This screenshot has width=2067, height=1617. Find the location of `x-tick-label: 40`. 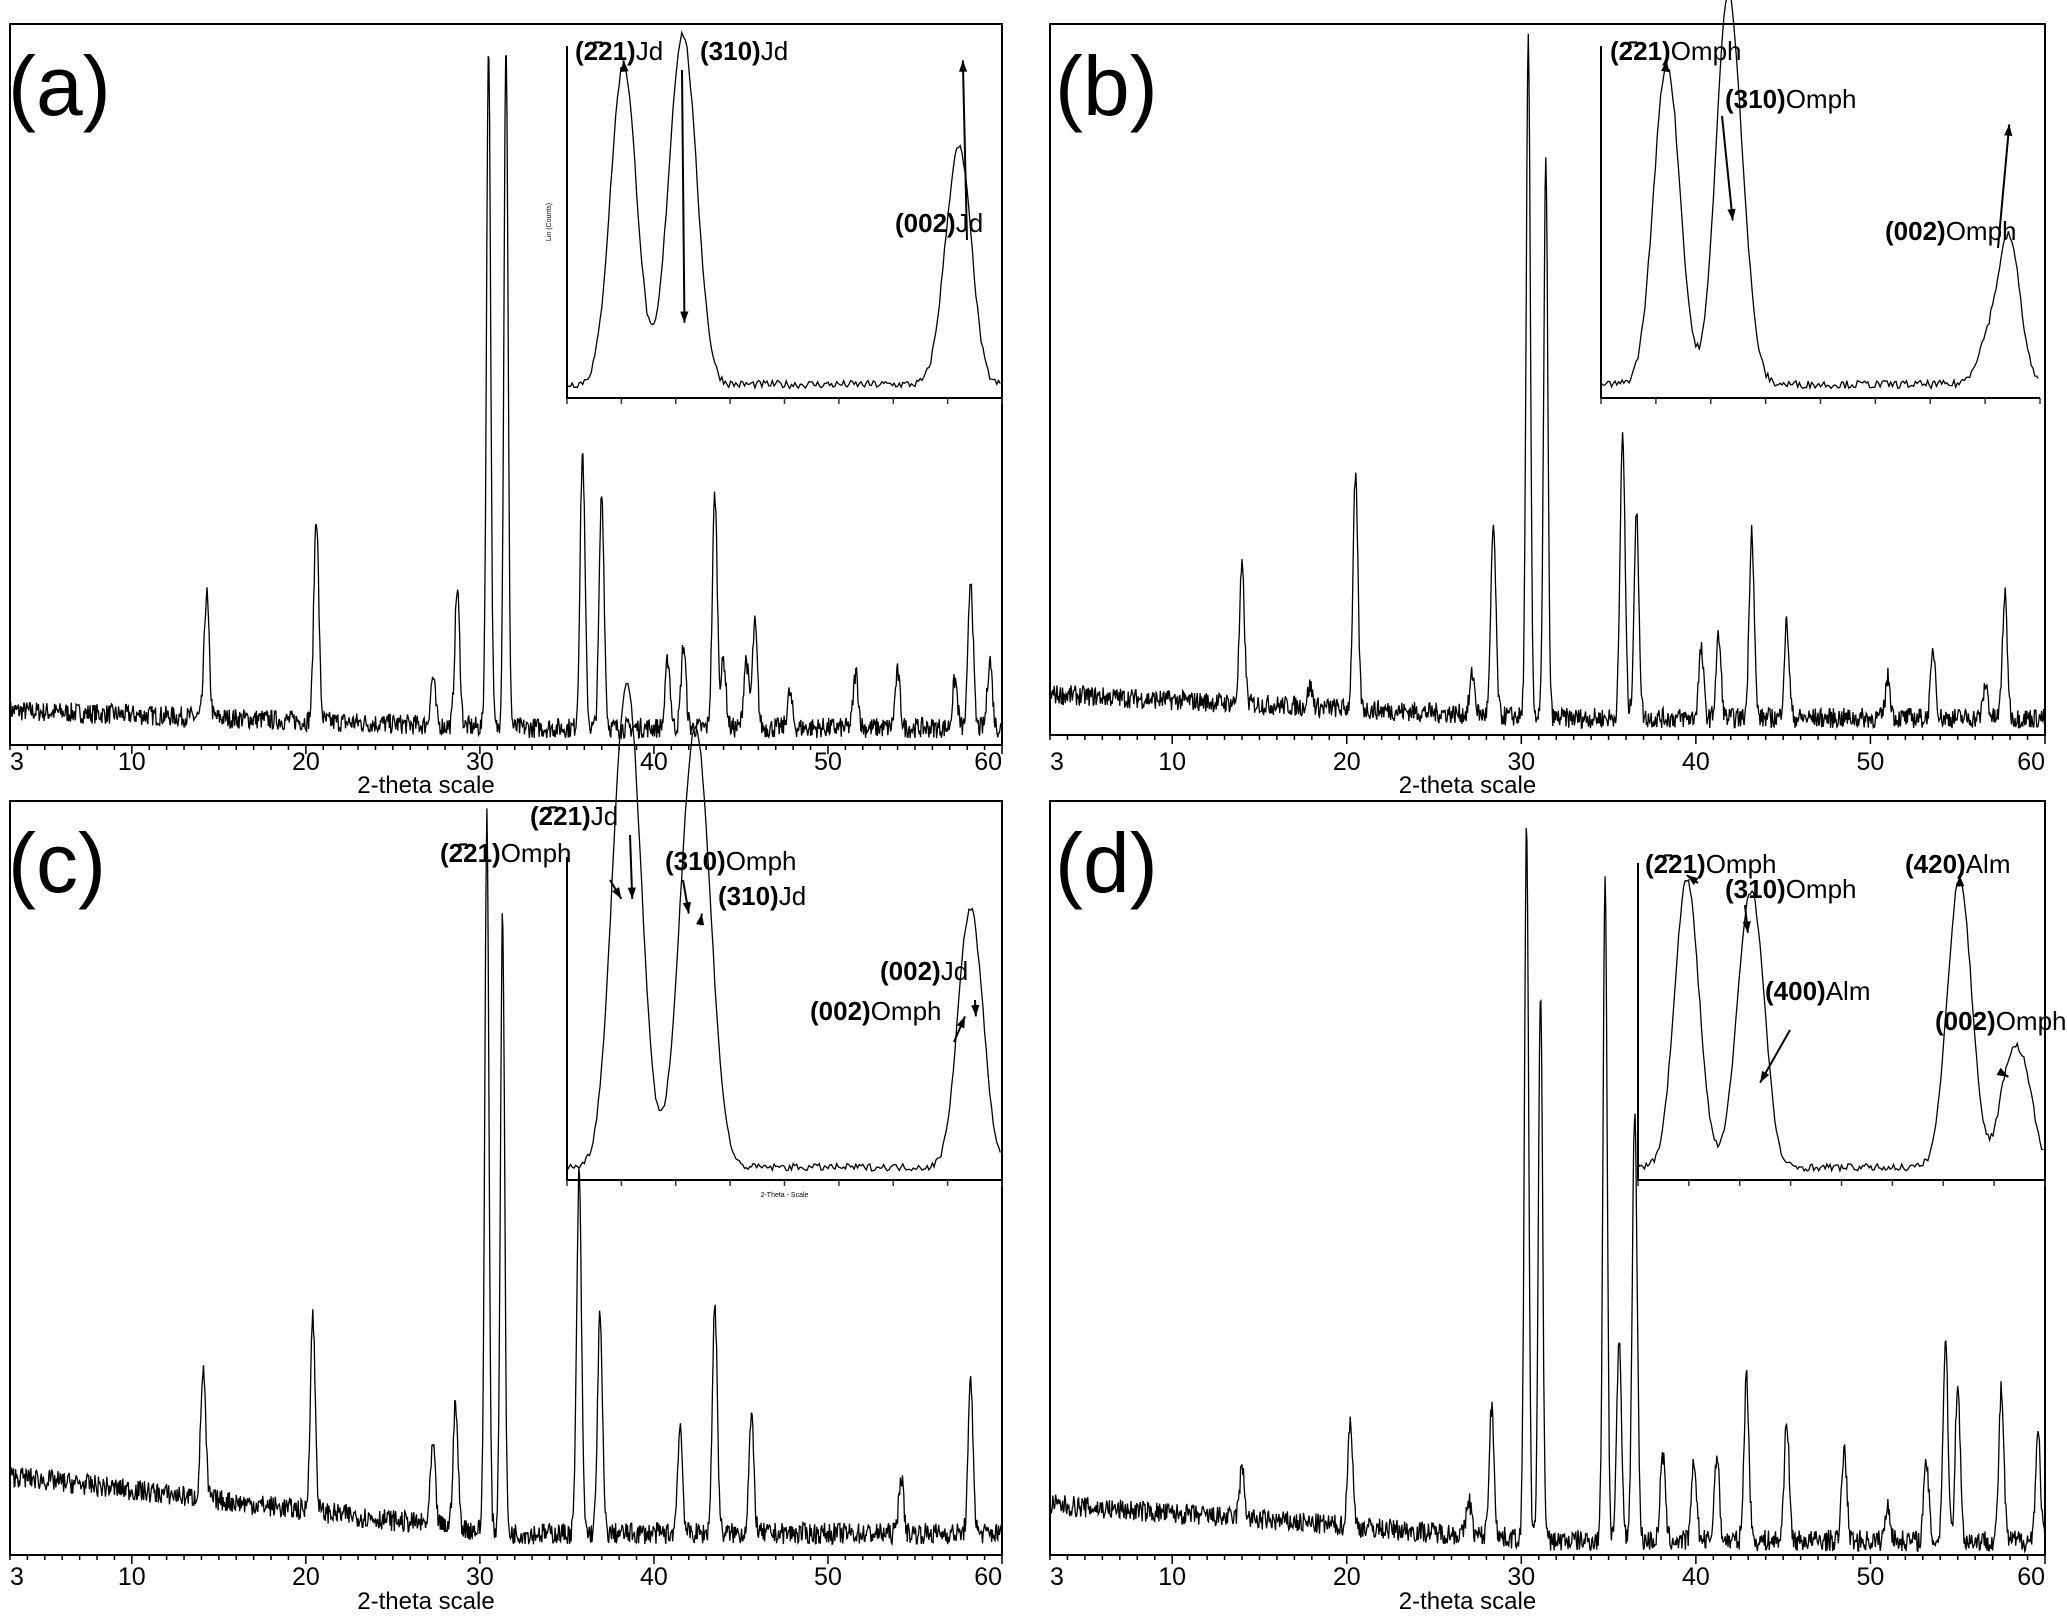

x-tick-label: 40 is located at coordinates (654, 1577).